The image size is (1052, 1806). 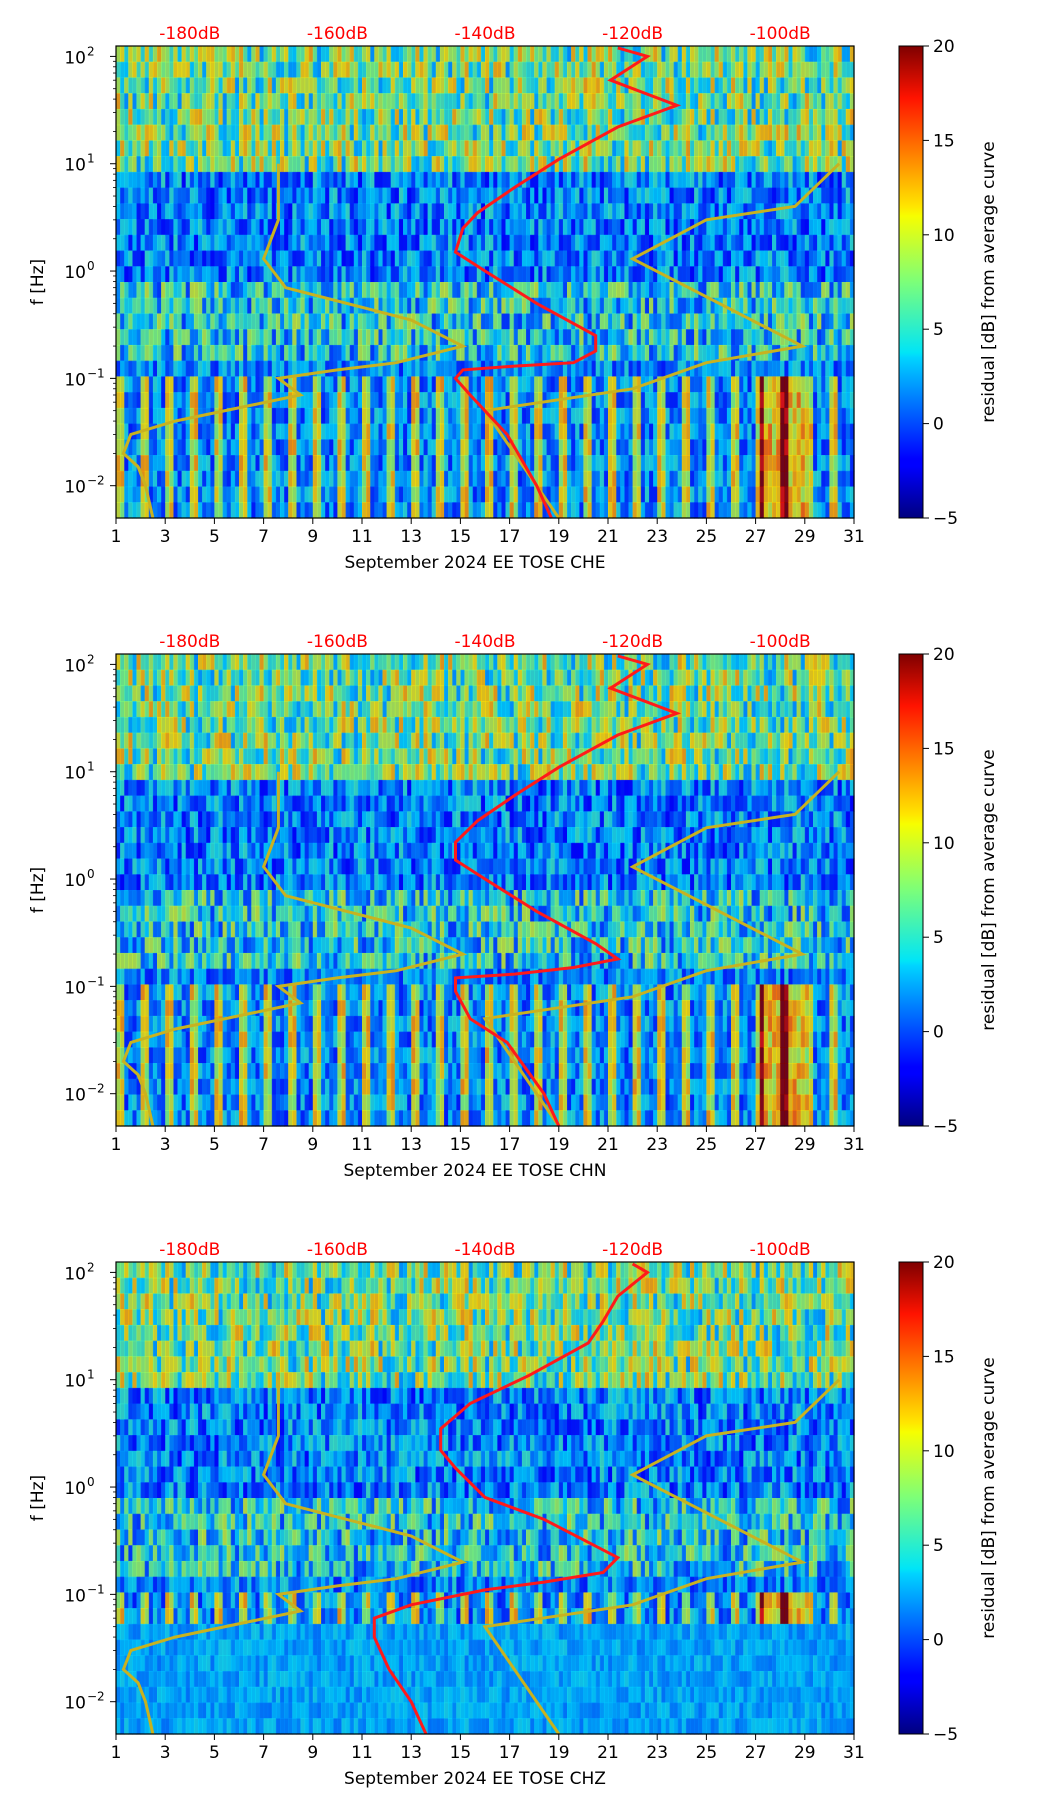 I want to click on x-axis-label: September 2024 EE TOSE CHN, so click(x=475, y=1171).